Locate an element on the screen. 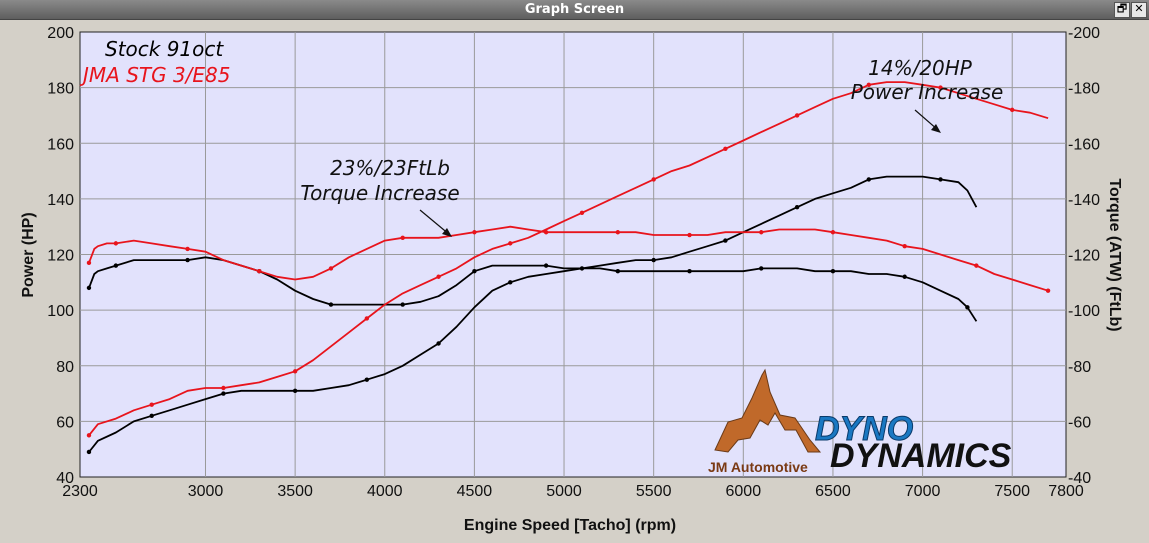 This screenshot has height=543, width=1149. dynamics-logo-text: DYNAMICS is located at coordinates (921, 456).